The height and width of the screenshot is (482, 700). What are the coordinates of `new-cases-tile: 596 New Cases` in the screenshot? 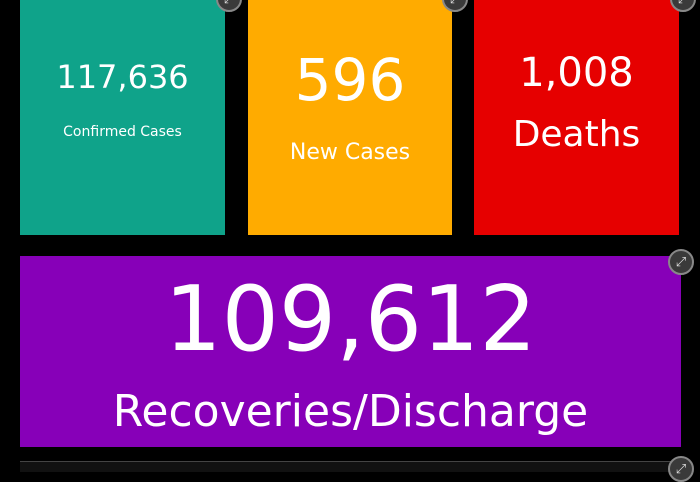 It's located at (350, 117).